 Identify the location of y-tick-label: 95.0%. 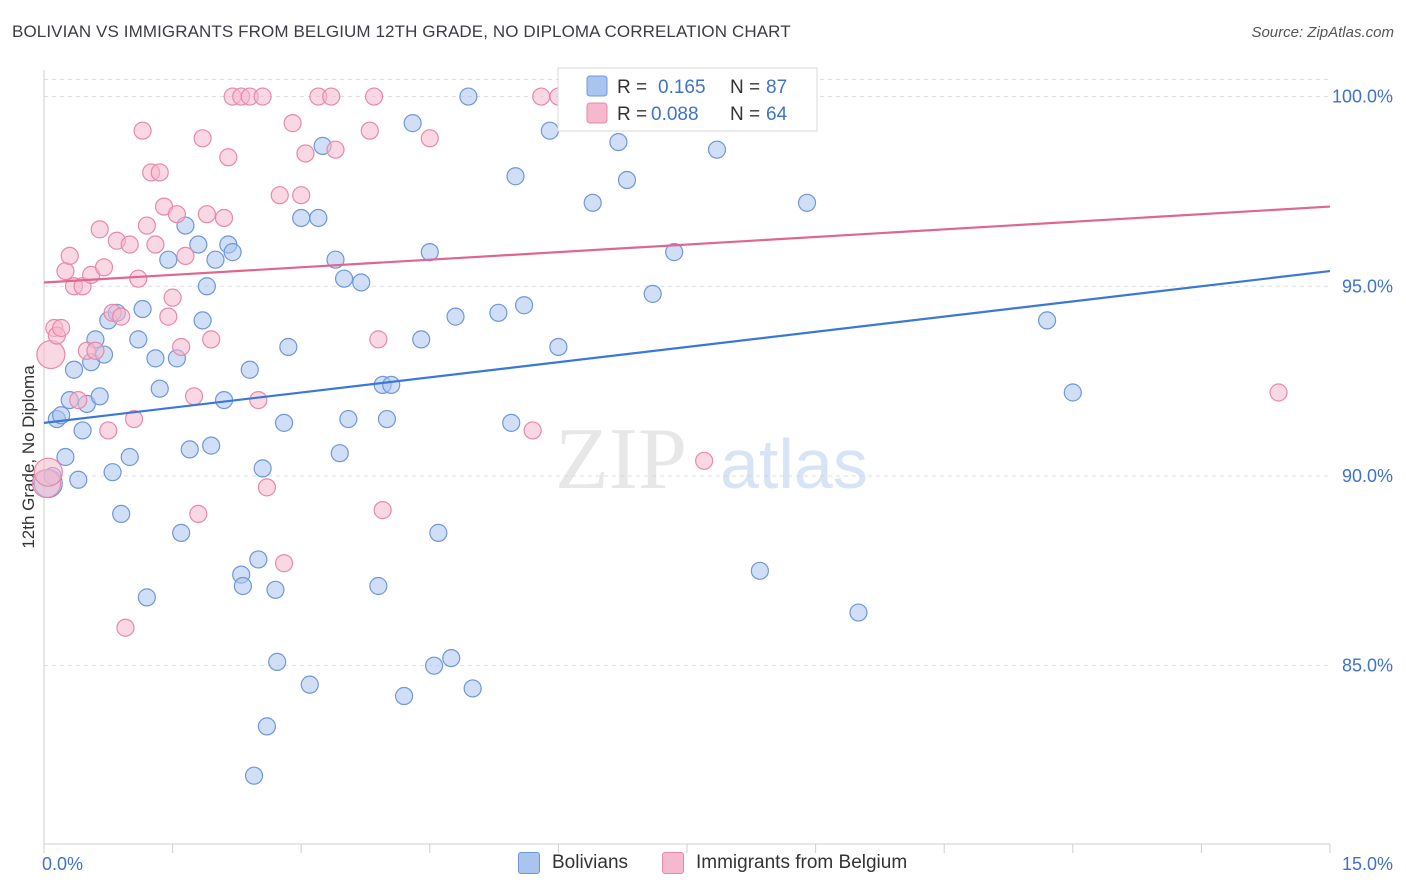
(1367, 286).